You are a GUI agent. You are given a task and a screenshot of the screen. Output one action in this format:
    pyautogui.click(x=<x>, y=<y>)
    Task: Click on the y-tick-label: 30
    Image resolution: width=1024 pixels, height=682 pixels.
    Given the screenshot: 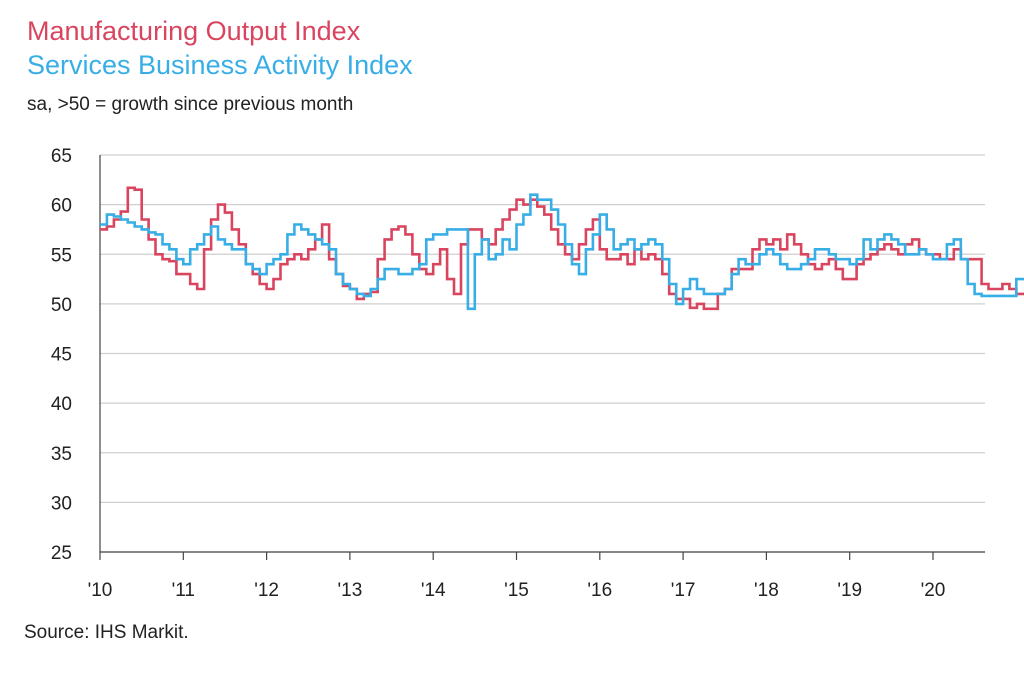 What is the action you would take?
    pyautogui.click(x=61, y=503)
    